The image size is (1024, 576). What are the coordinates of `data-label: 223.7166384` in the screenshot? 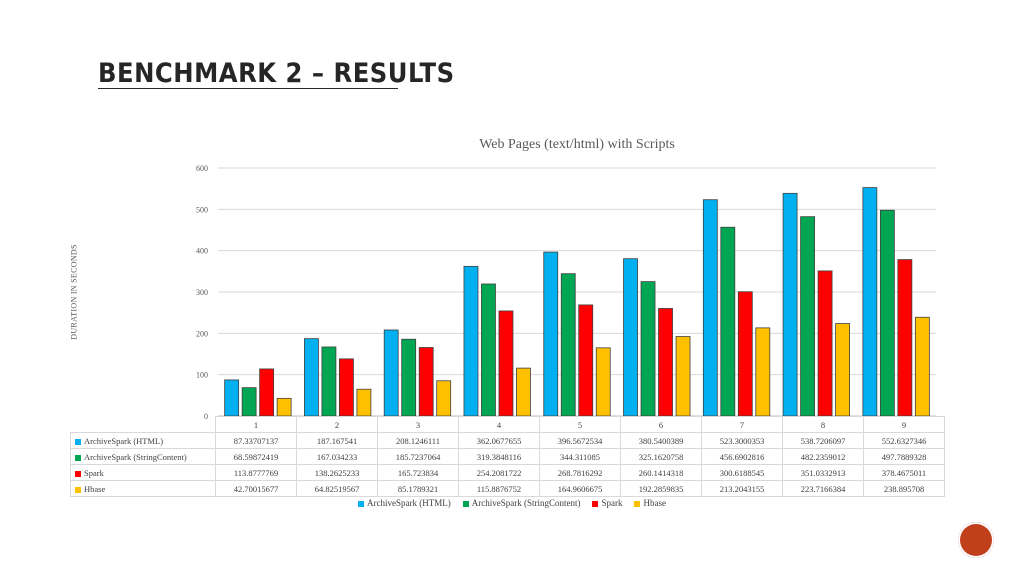 It's located at (823, 488).